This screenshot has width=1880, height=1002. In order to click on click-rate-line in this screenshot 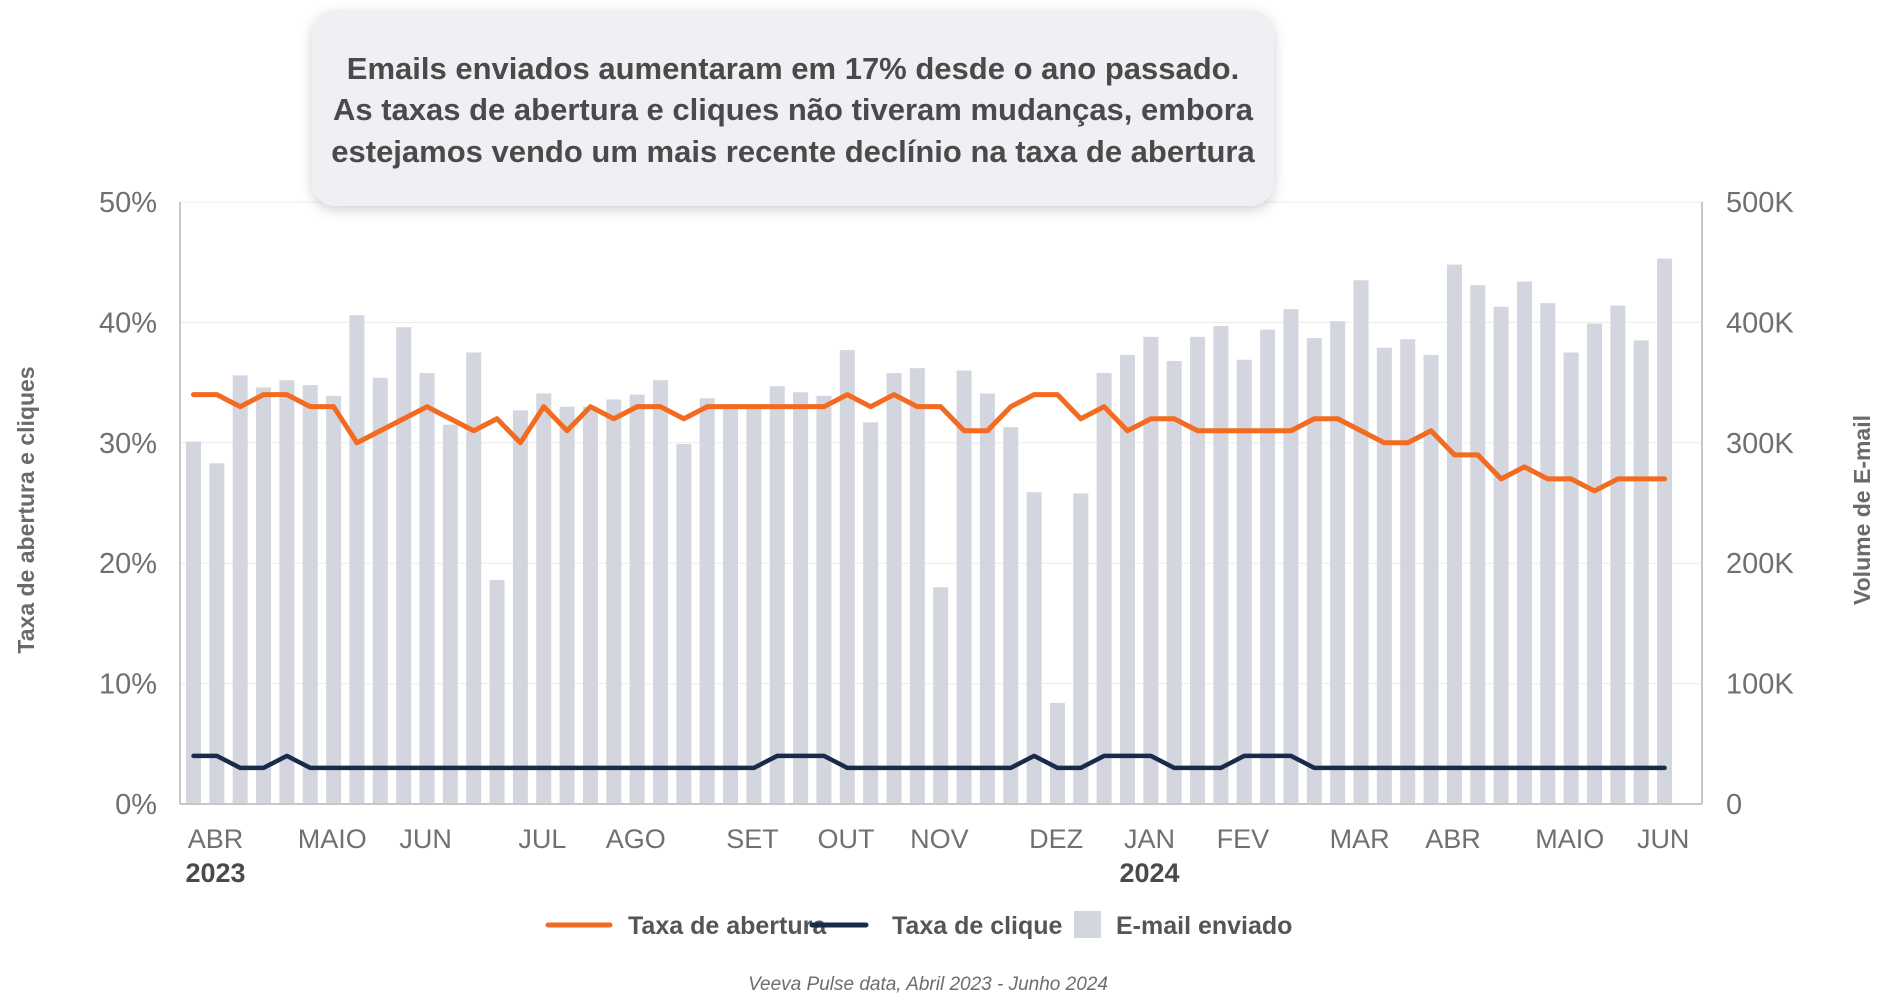, I will do `click(929, 762)`.